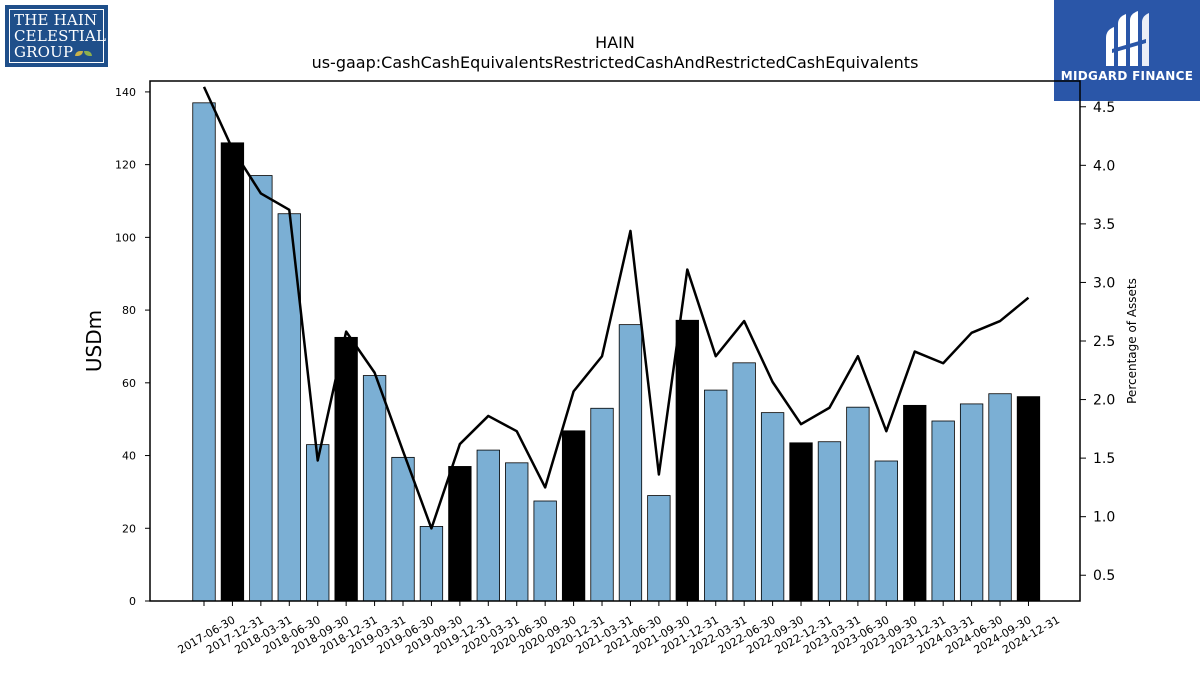  What do you see at coordinates (56, 20) in the screenshot?
I see `hain-logo-line-1: THE HAIN` at bounding box center [56, 20].